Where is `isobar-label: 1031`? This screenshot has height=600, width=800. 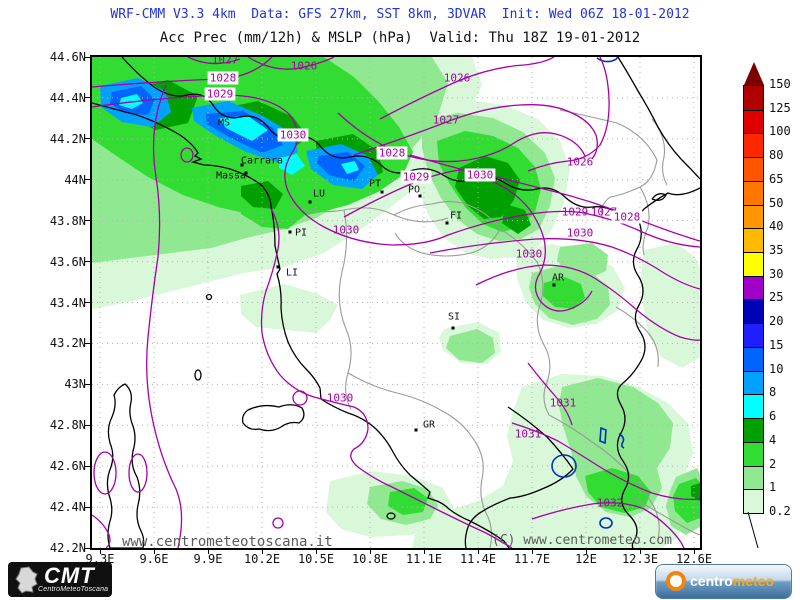
isobar-label: 1031 is located at coordinates (563, 403).